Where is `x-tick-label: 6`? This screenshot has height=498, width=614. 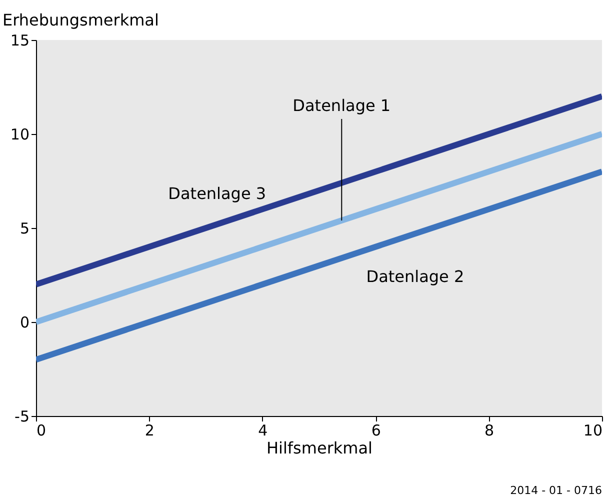 x-tick-label: 6 is located at coordinates (376, 431).